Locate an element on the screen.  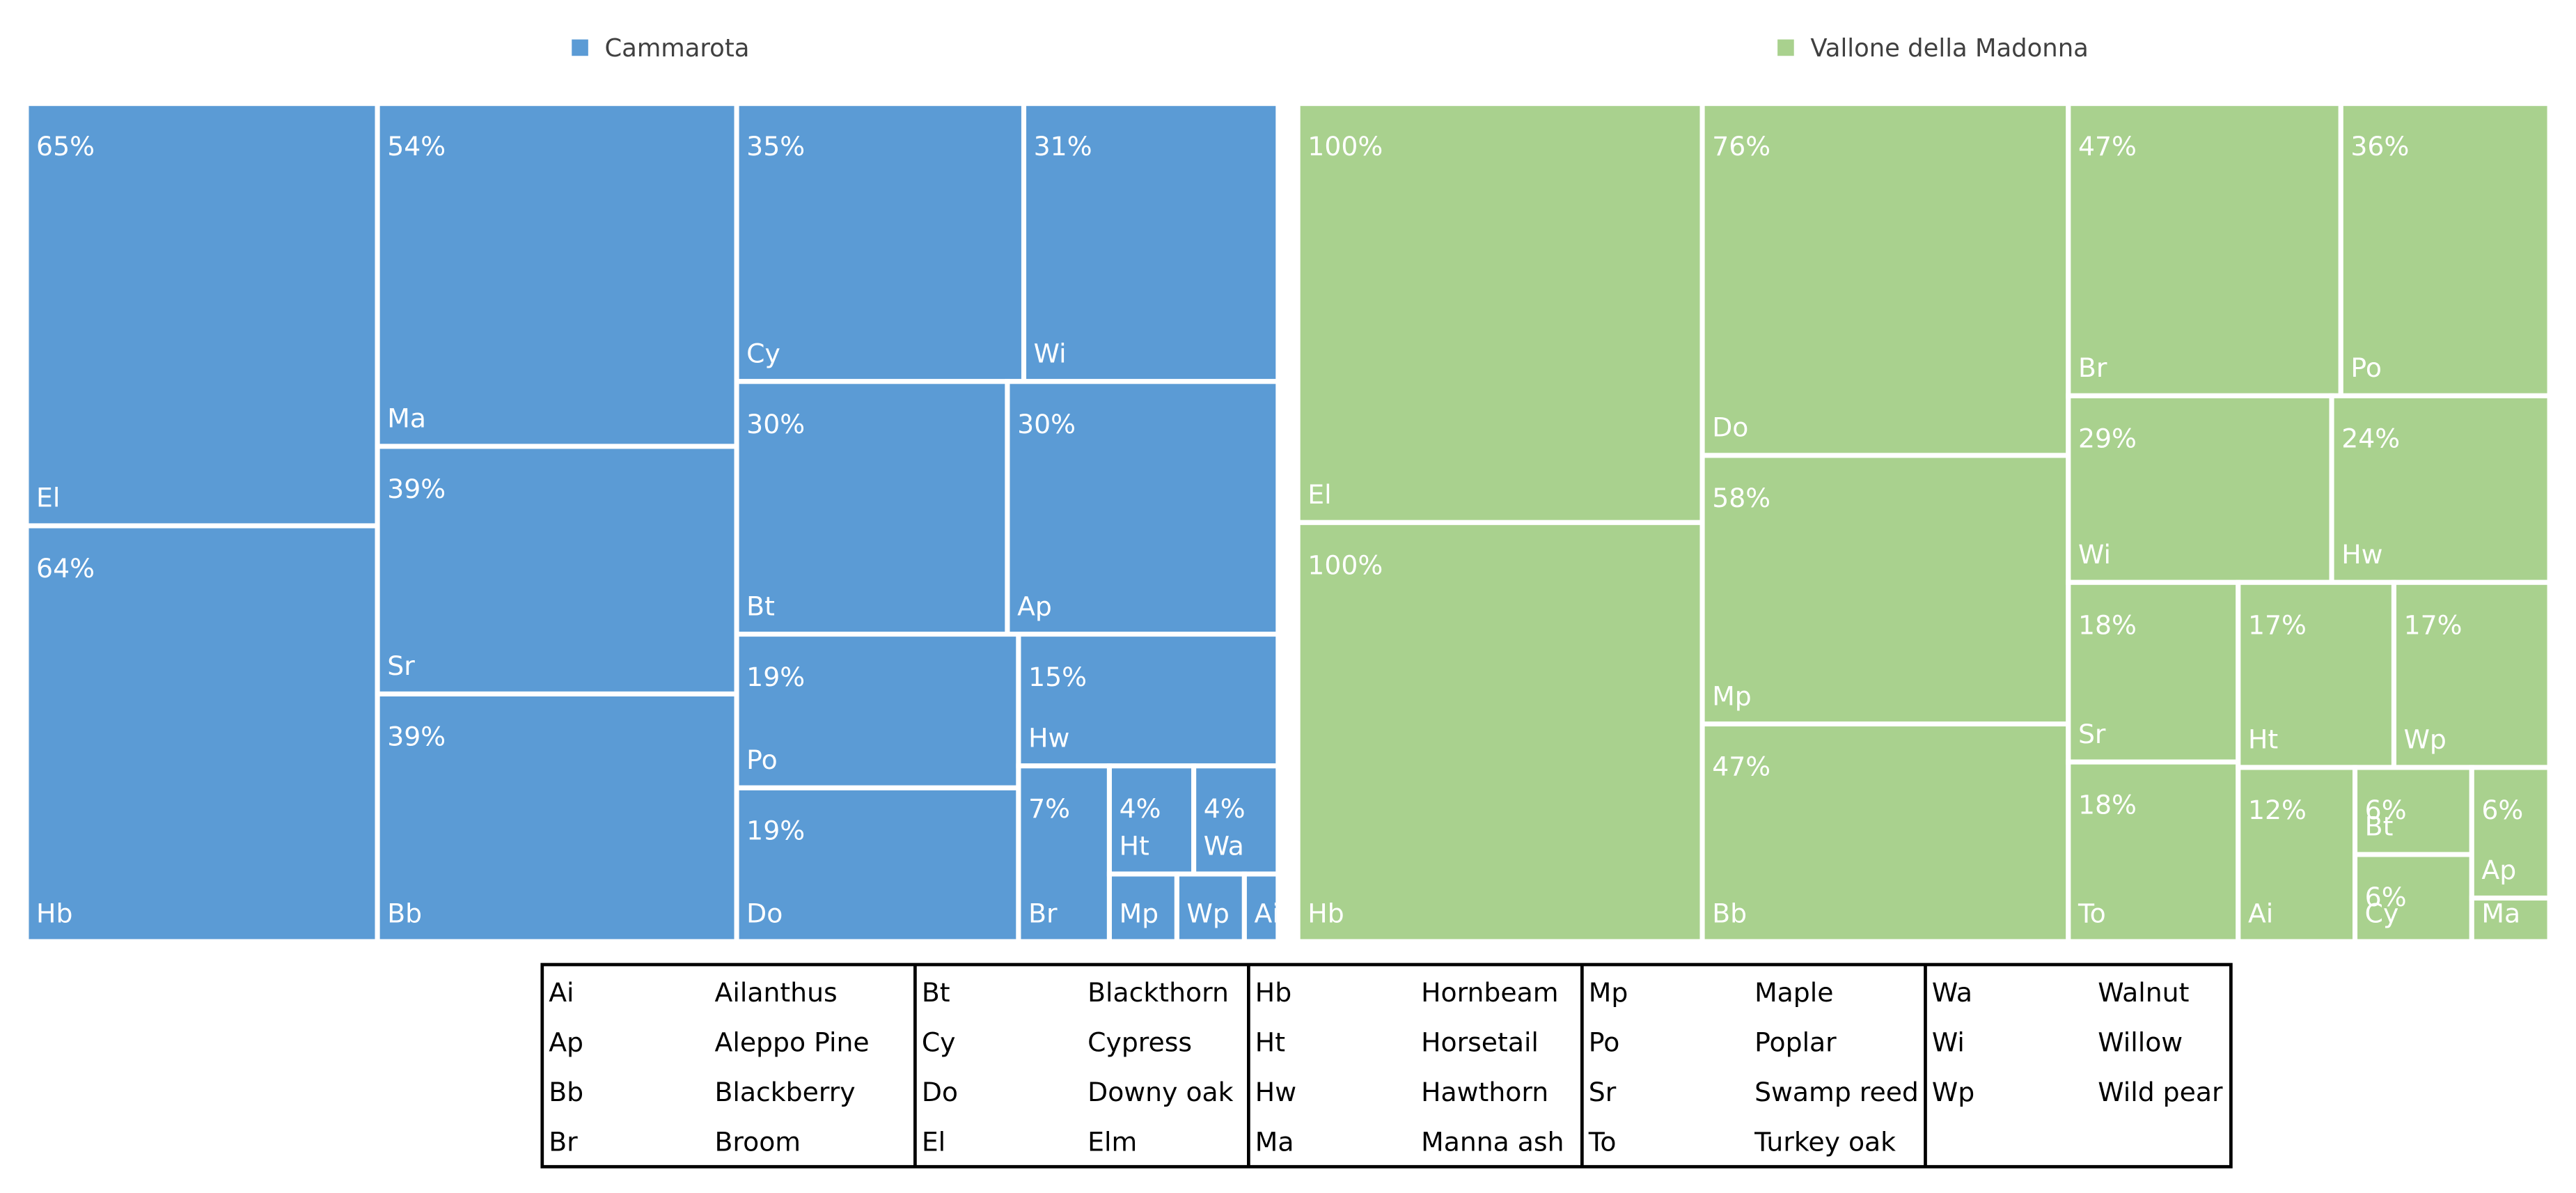
abbreviation: Ai is located at coordinates (561, 993).